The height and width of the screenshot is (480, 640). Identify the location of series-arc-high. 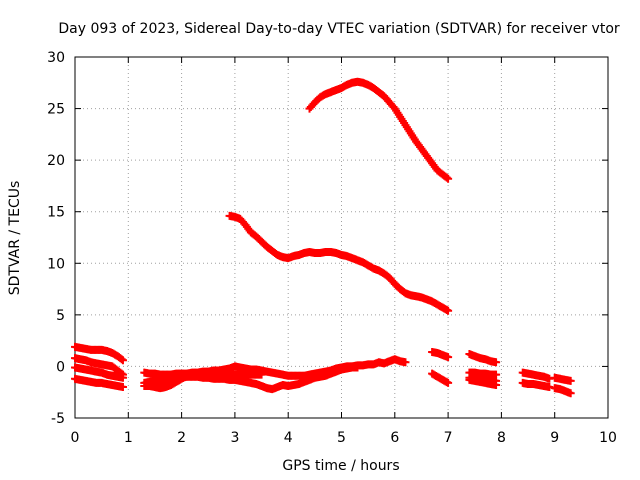
(379, 130).